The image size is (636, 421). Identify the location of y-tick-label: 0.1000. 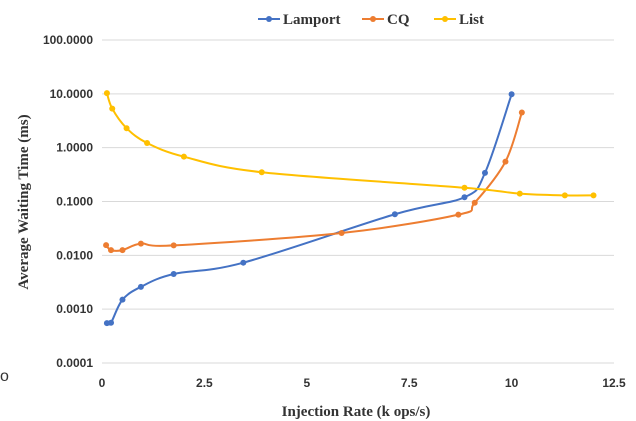
(74, 202).